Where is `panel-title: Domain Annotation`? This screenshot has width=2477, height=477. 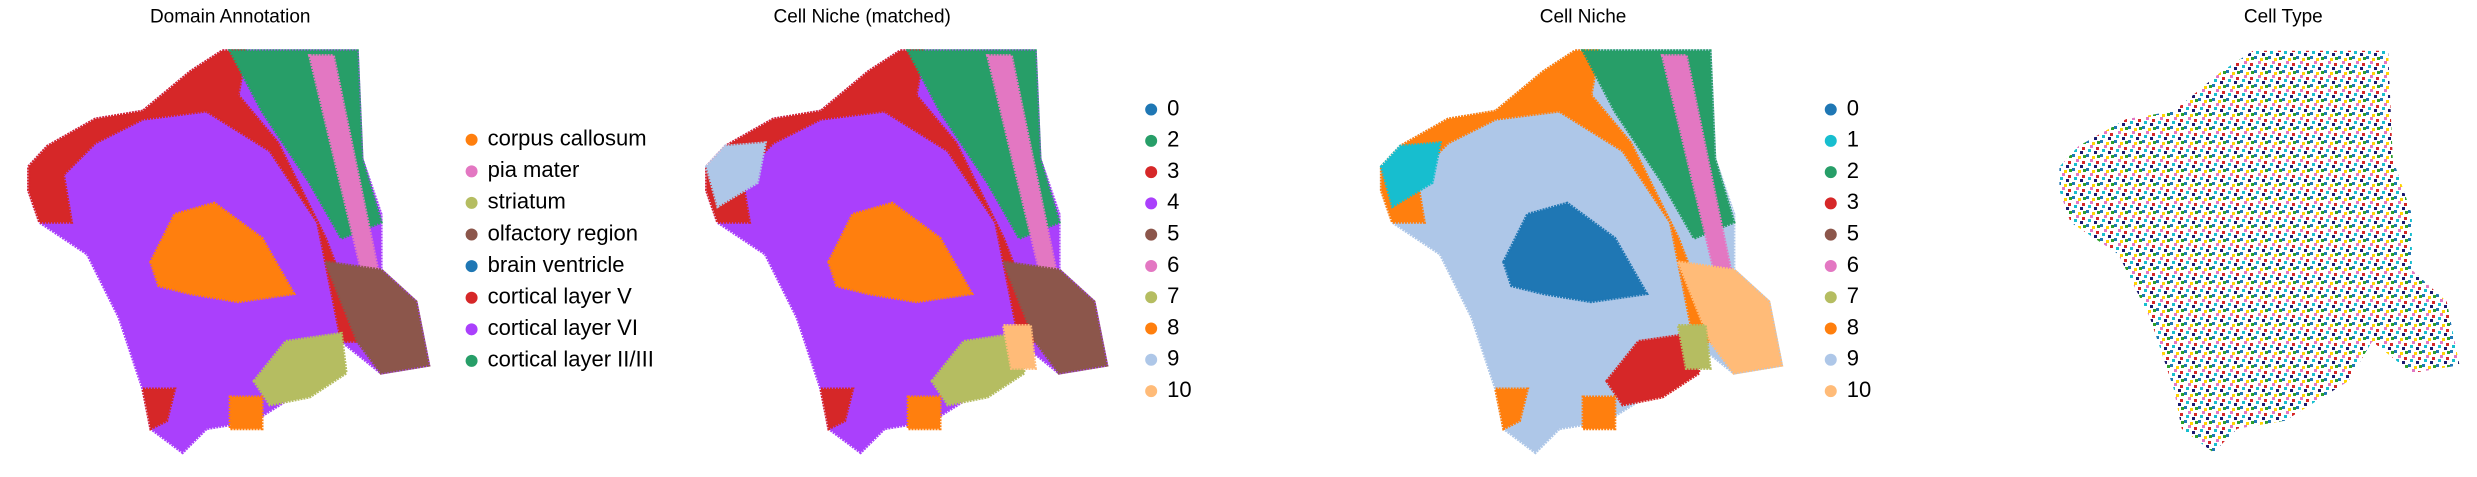 panel-title: Domain Annotation is located at coordinates (230, 16).